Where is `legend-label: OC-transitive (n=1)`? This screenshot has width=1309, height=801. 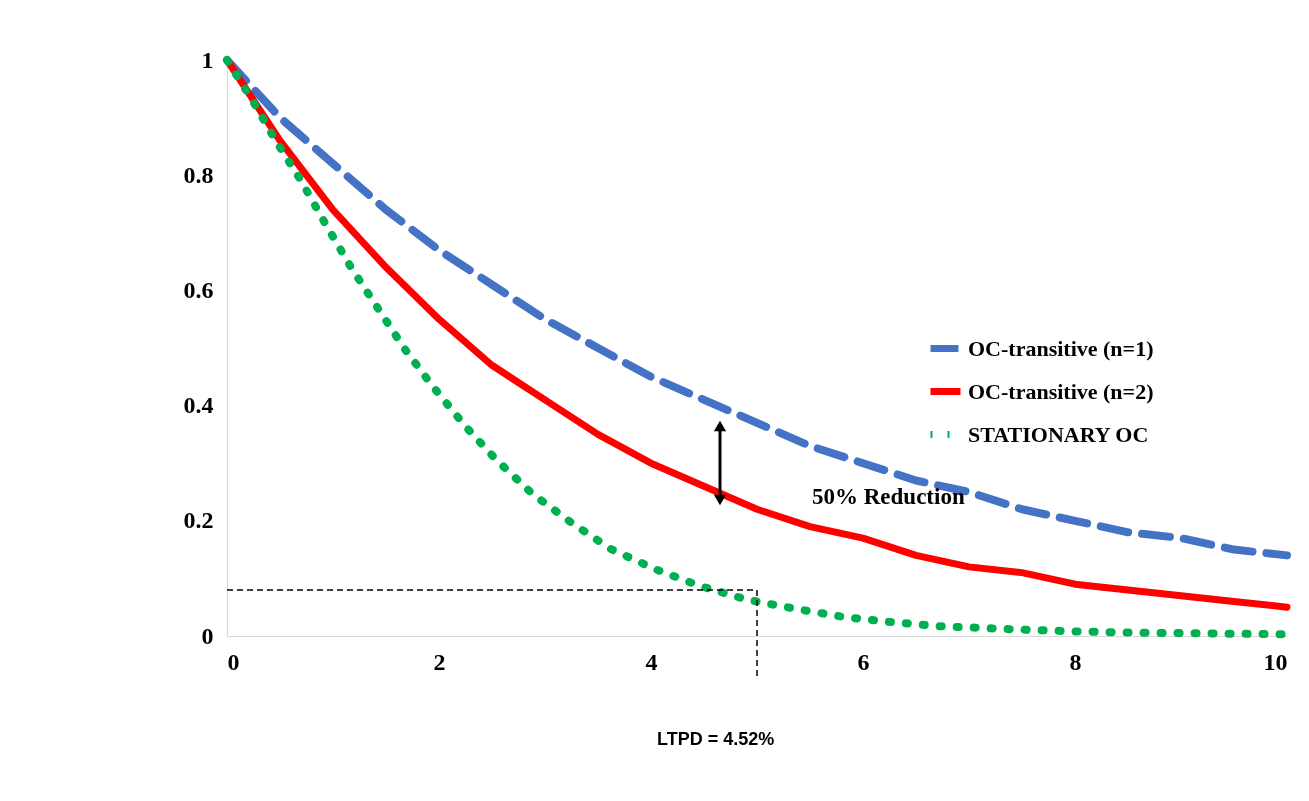
legend-label: OC-transitive (n=1) is located at coordinates (1061, 348).